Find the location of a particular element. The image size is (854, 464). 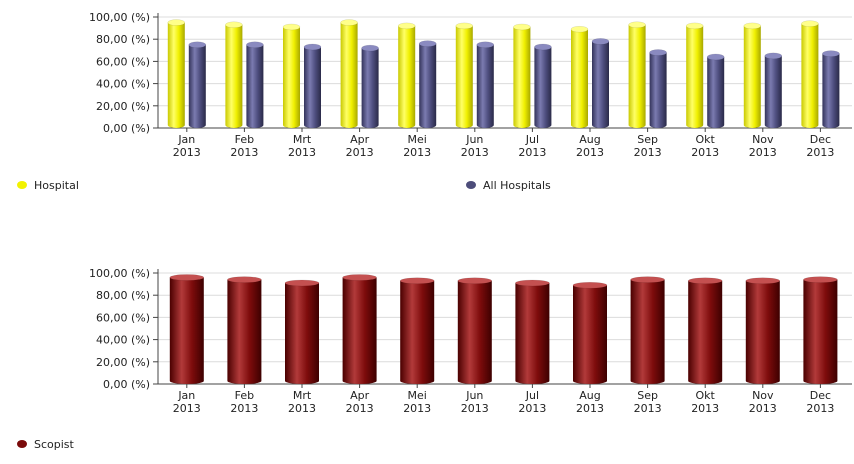

legend-label: Hospital is located at coordinates (56, 185).